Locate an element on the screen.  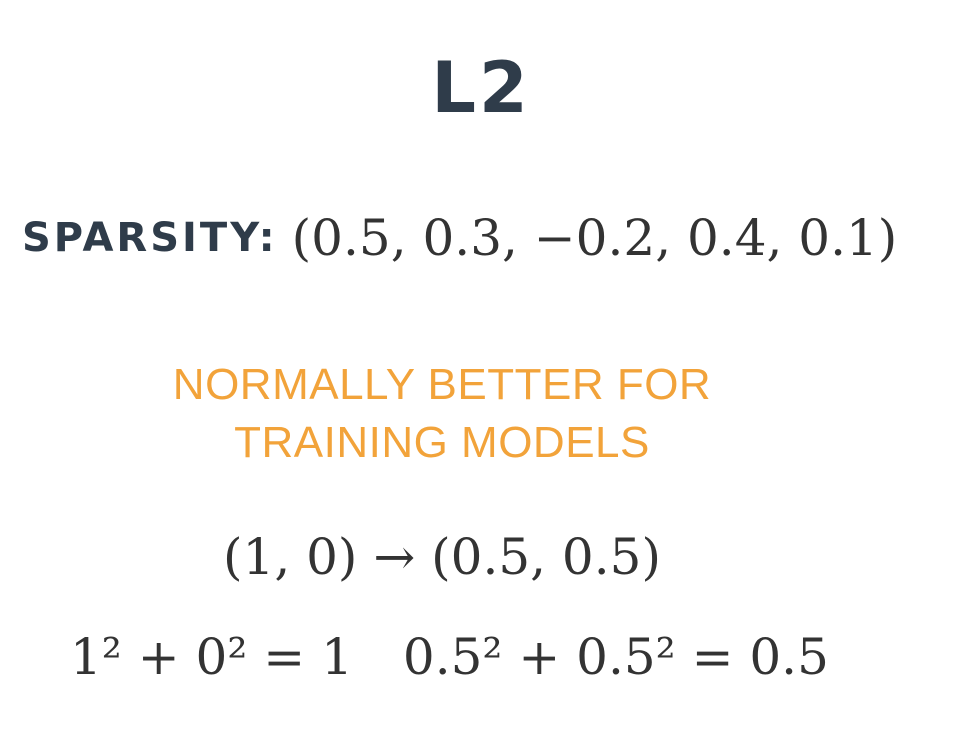
slide-title: L2 is located at coordinates (481, 88).